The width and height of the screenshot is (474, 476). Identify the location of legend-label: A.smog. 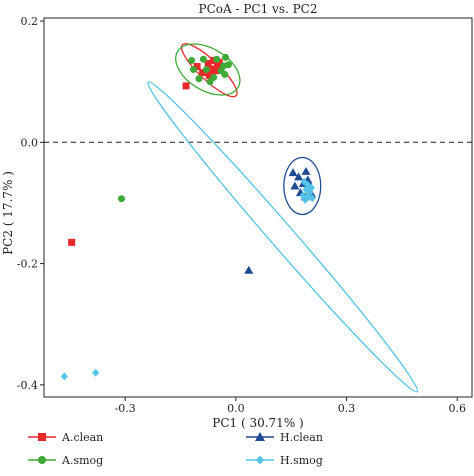
(82, 460).